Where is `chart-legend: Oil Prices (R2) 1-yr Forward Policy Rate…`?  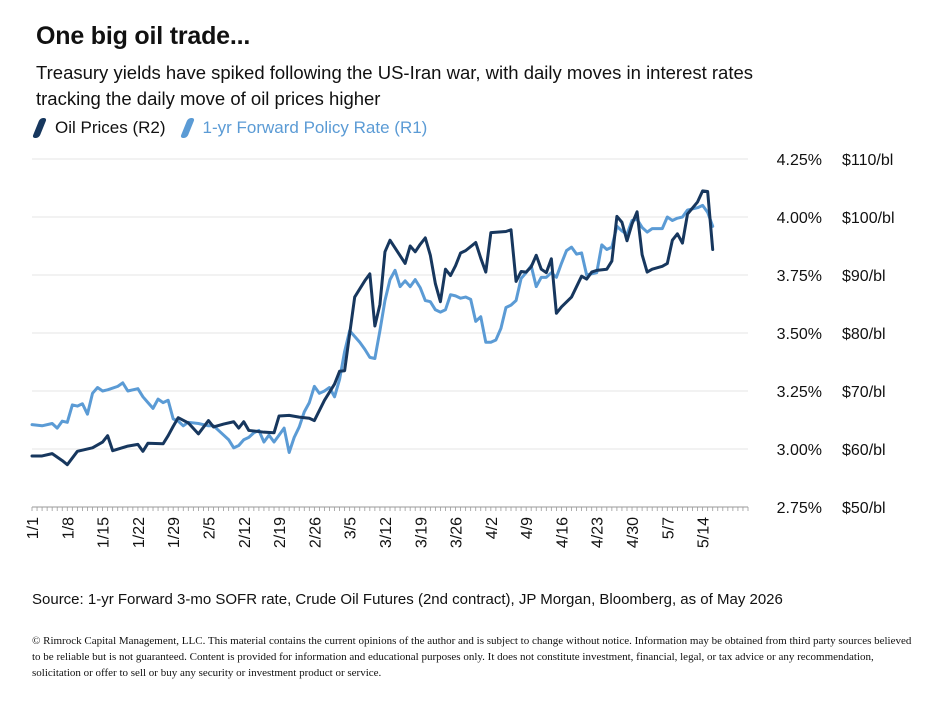 chart-legend: Oil Prices (R2) 1-yr Forward Policy Rate… is located at coordinates (238, 128).